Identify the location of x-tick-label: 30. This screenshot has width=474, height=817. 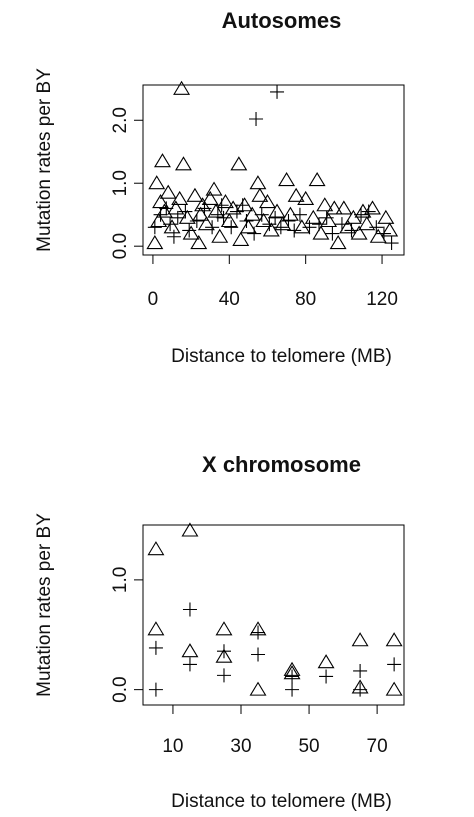
(240, 746).